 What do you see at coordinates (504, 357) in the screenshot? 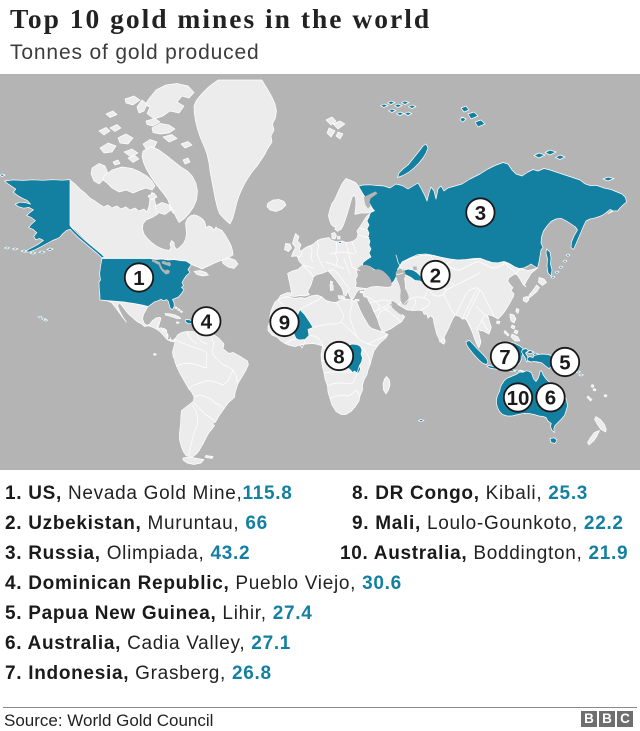
I see `svg-text: 7` at bounding box center [504, 357].